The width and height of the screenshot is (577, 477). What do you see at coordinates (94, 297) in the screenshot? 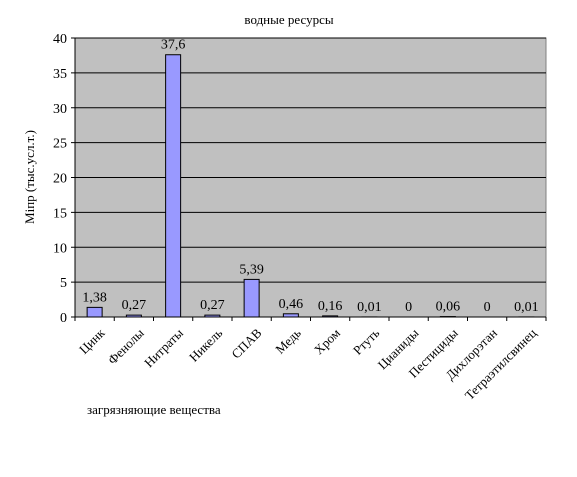
I see `data-label: 1,38` at bounding box center [94, 297].